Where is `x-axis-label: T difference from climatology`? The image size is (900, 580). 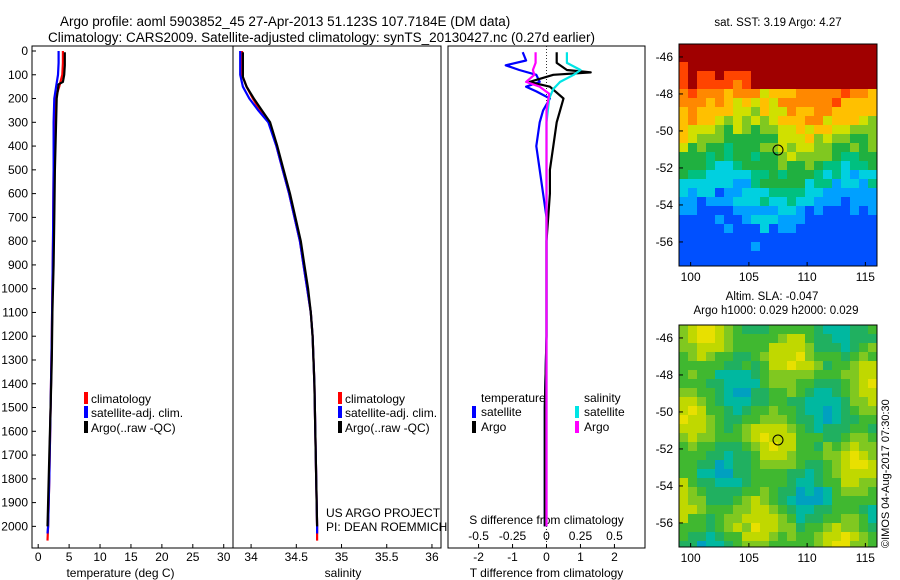
x-axis-label: T difference from climatology is located at coordinates (547, 573).